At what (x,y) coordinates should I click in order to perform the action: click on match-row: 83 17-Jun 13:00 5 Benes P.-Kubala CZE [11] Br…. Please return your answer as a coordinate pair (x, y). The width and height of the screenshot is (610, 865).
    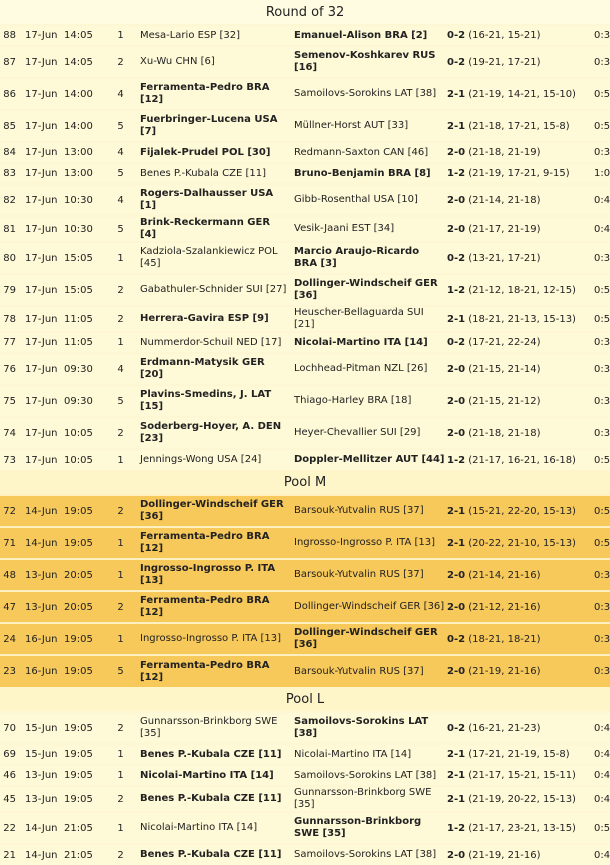
    Looking at the image, I should click on (305, 173).